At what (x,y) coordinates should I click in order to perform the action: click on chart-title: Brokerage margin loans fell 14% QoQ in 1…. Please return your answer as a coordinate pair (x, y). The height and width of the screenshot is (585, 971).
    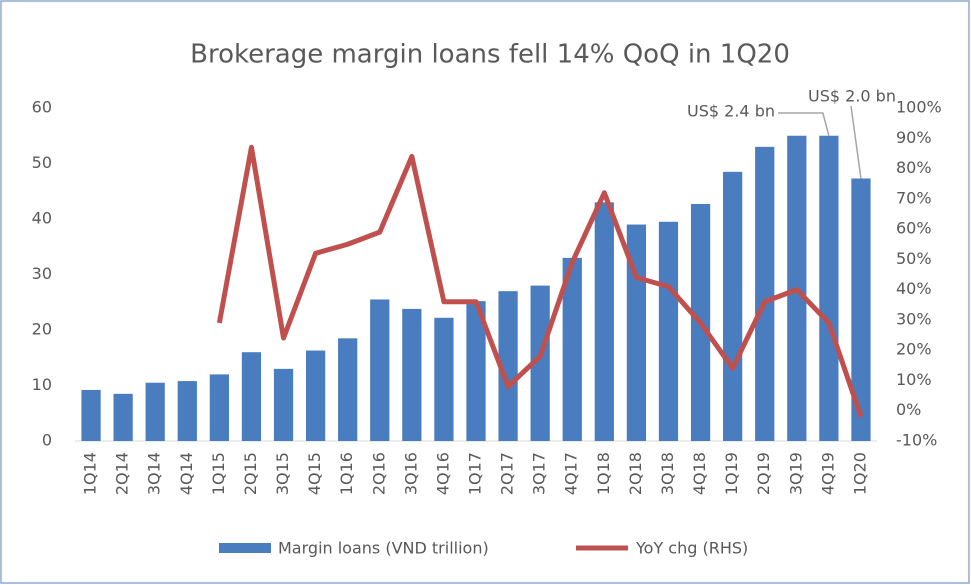
    Looking at the image, I should click on (490, 55).